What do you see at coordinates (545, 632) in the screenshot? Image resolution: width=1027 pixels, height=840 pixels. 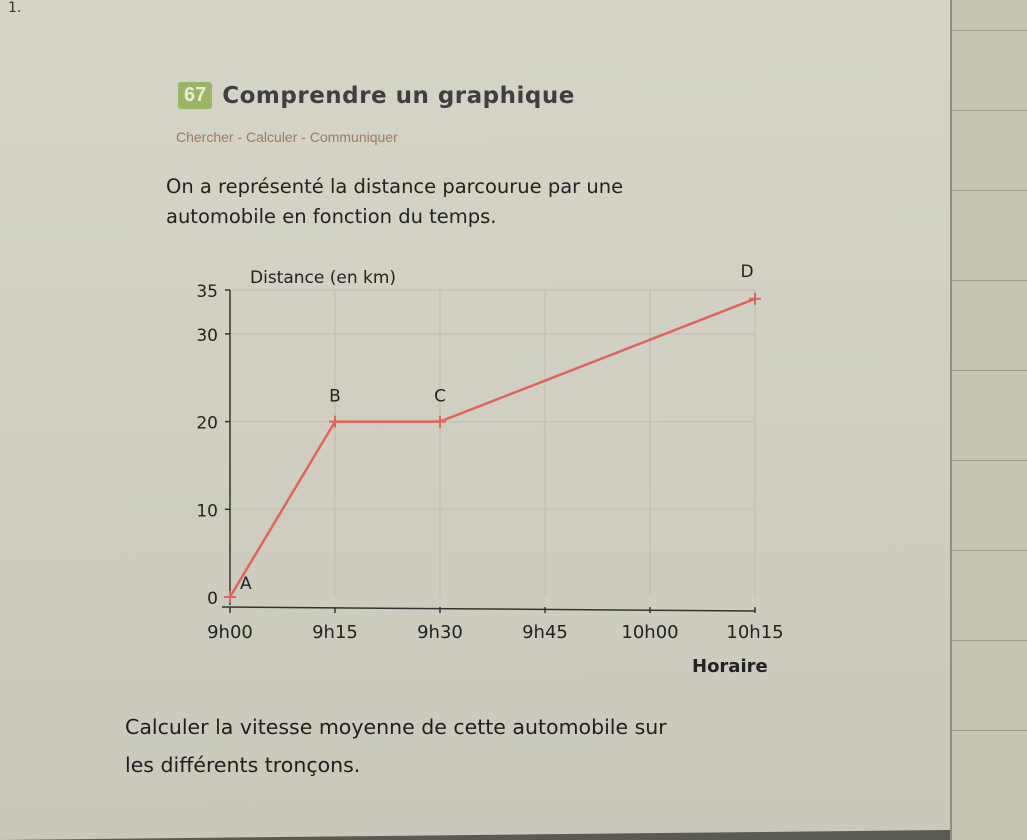 I see `x-tick-label: 9h45` at bounding box center [545, 632].